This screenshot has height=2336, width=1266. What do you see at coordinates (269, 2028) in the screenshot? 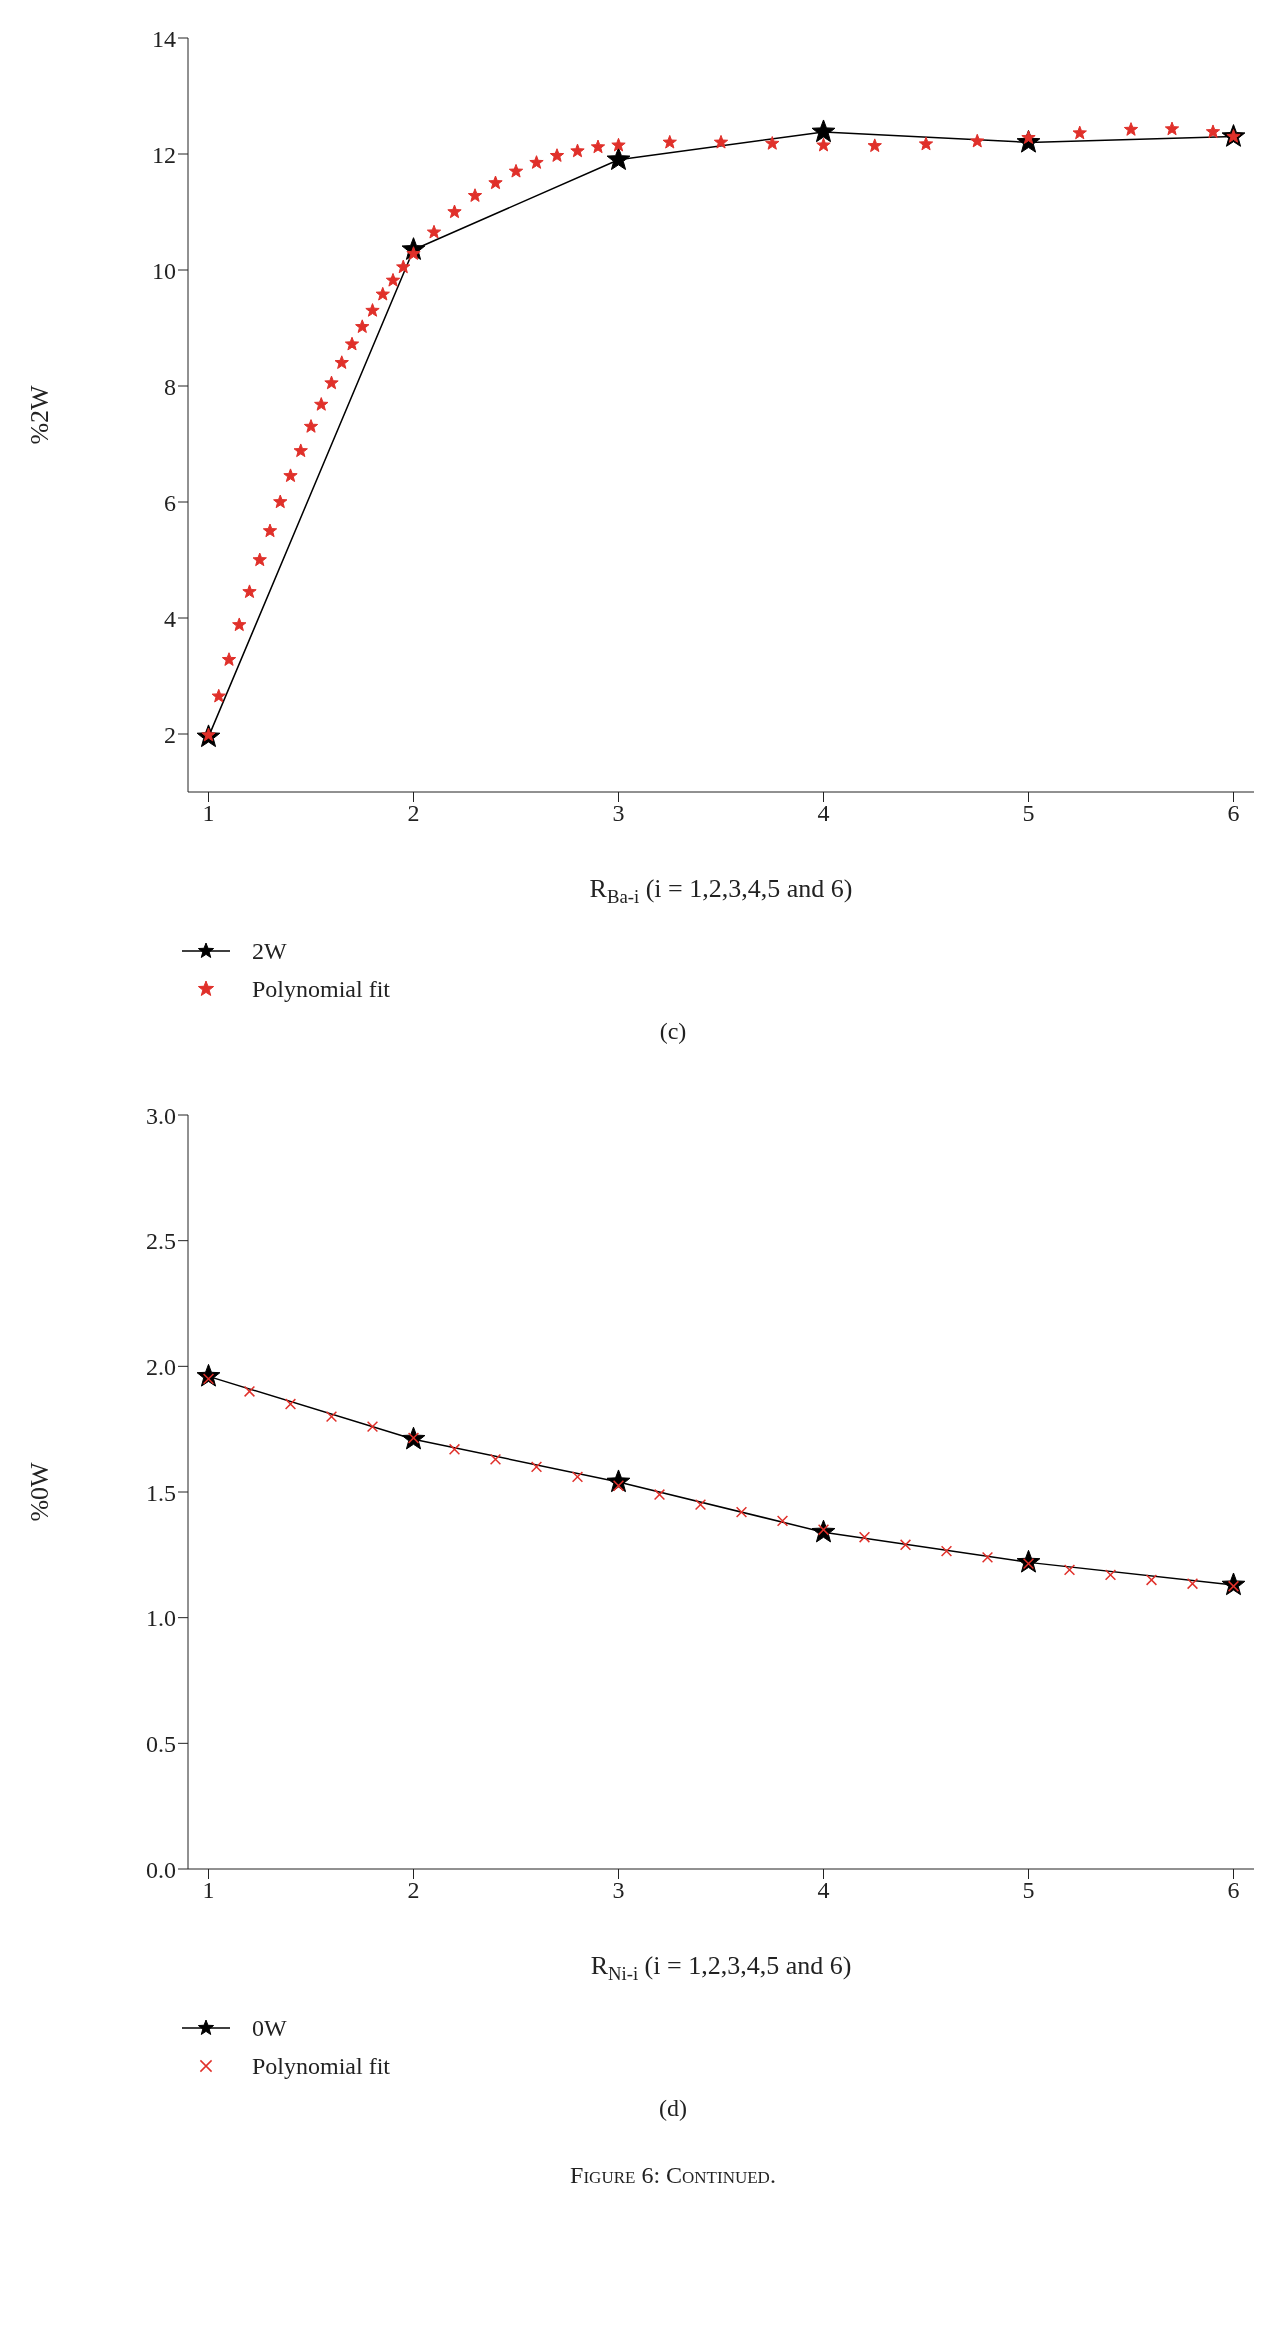
I see `legend-label: 0W` at bounding box center [269, 2028].